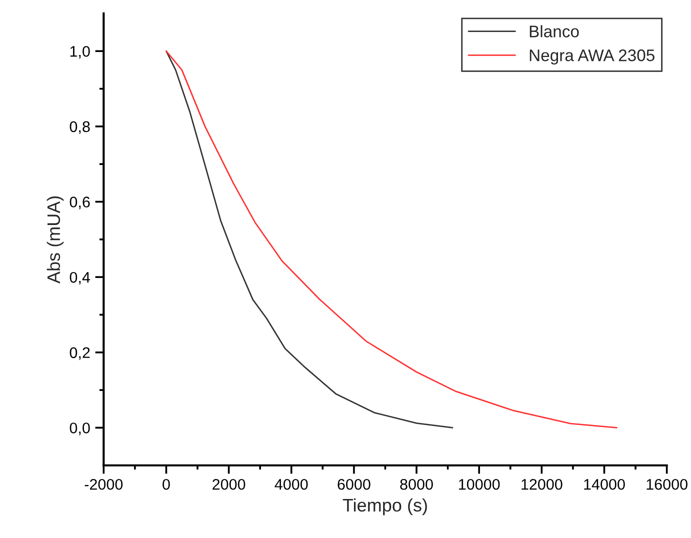 The width and height of the screenshot is (691, 538). Describe the element at coordinates (80, 52) in the screenshot. I see `y-tick-label: 1,0` at that location.